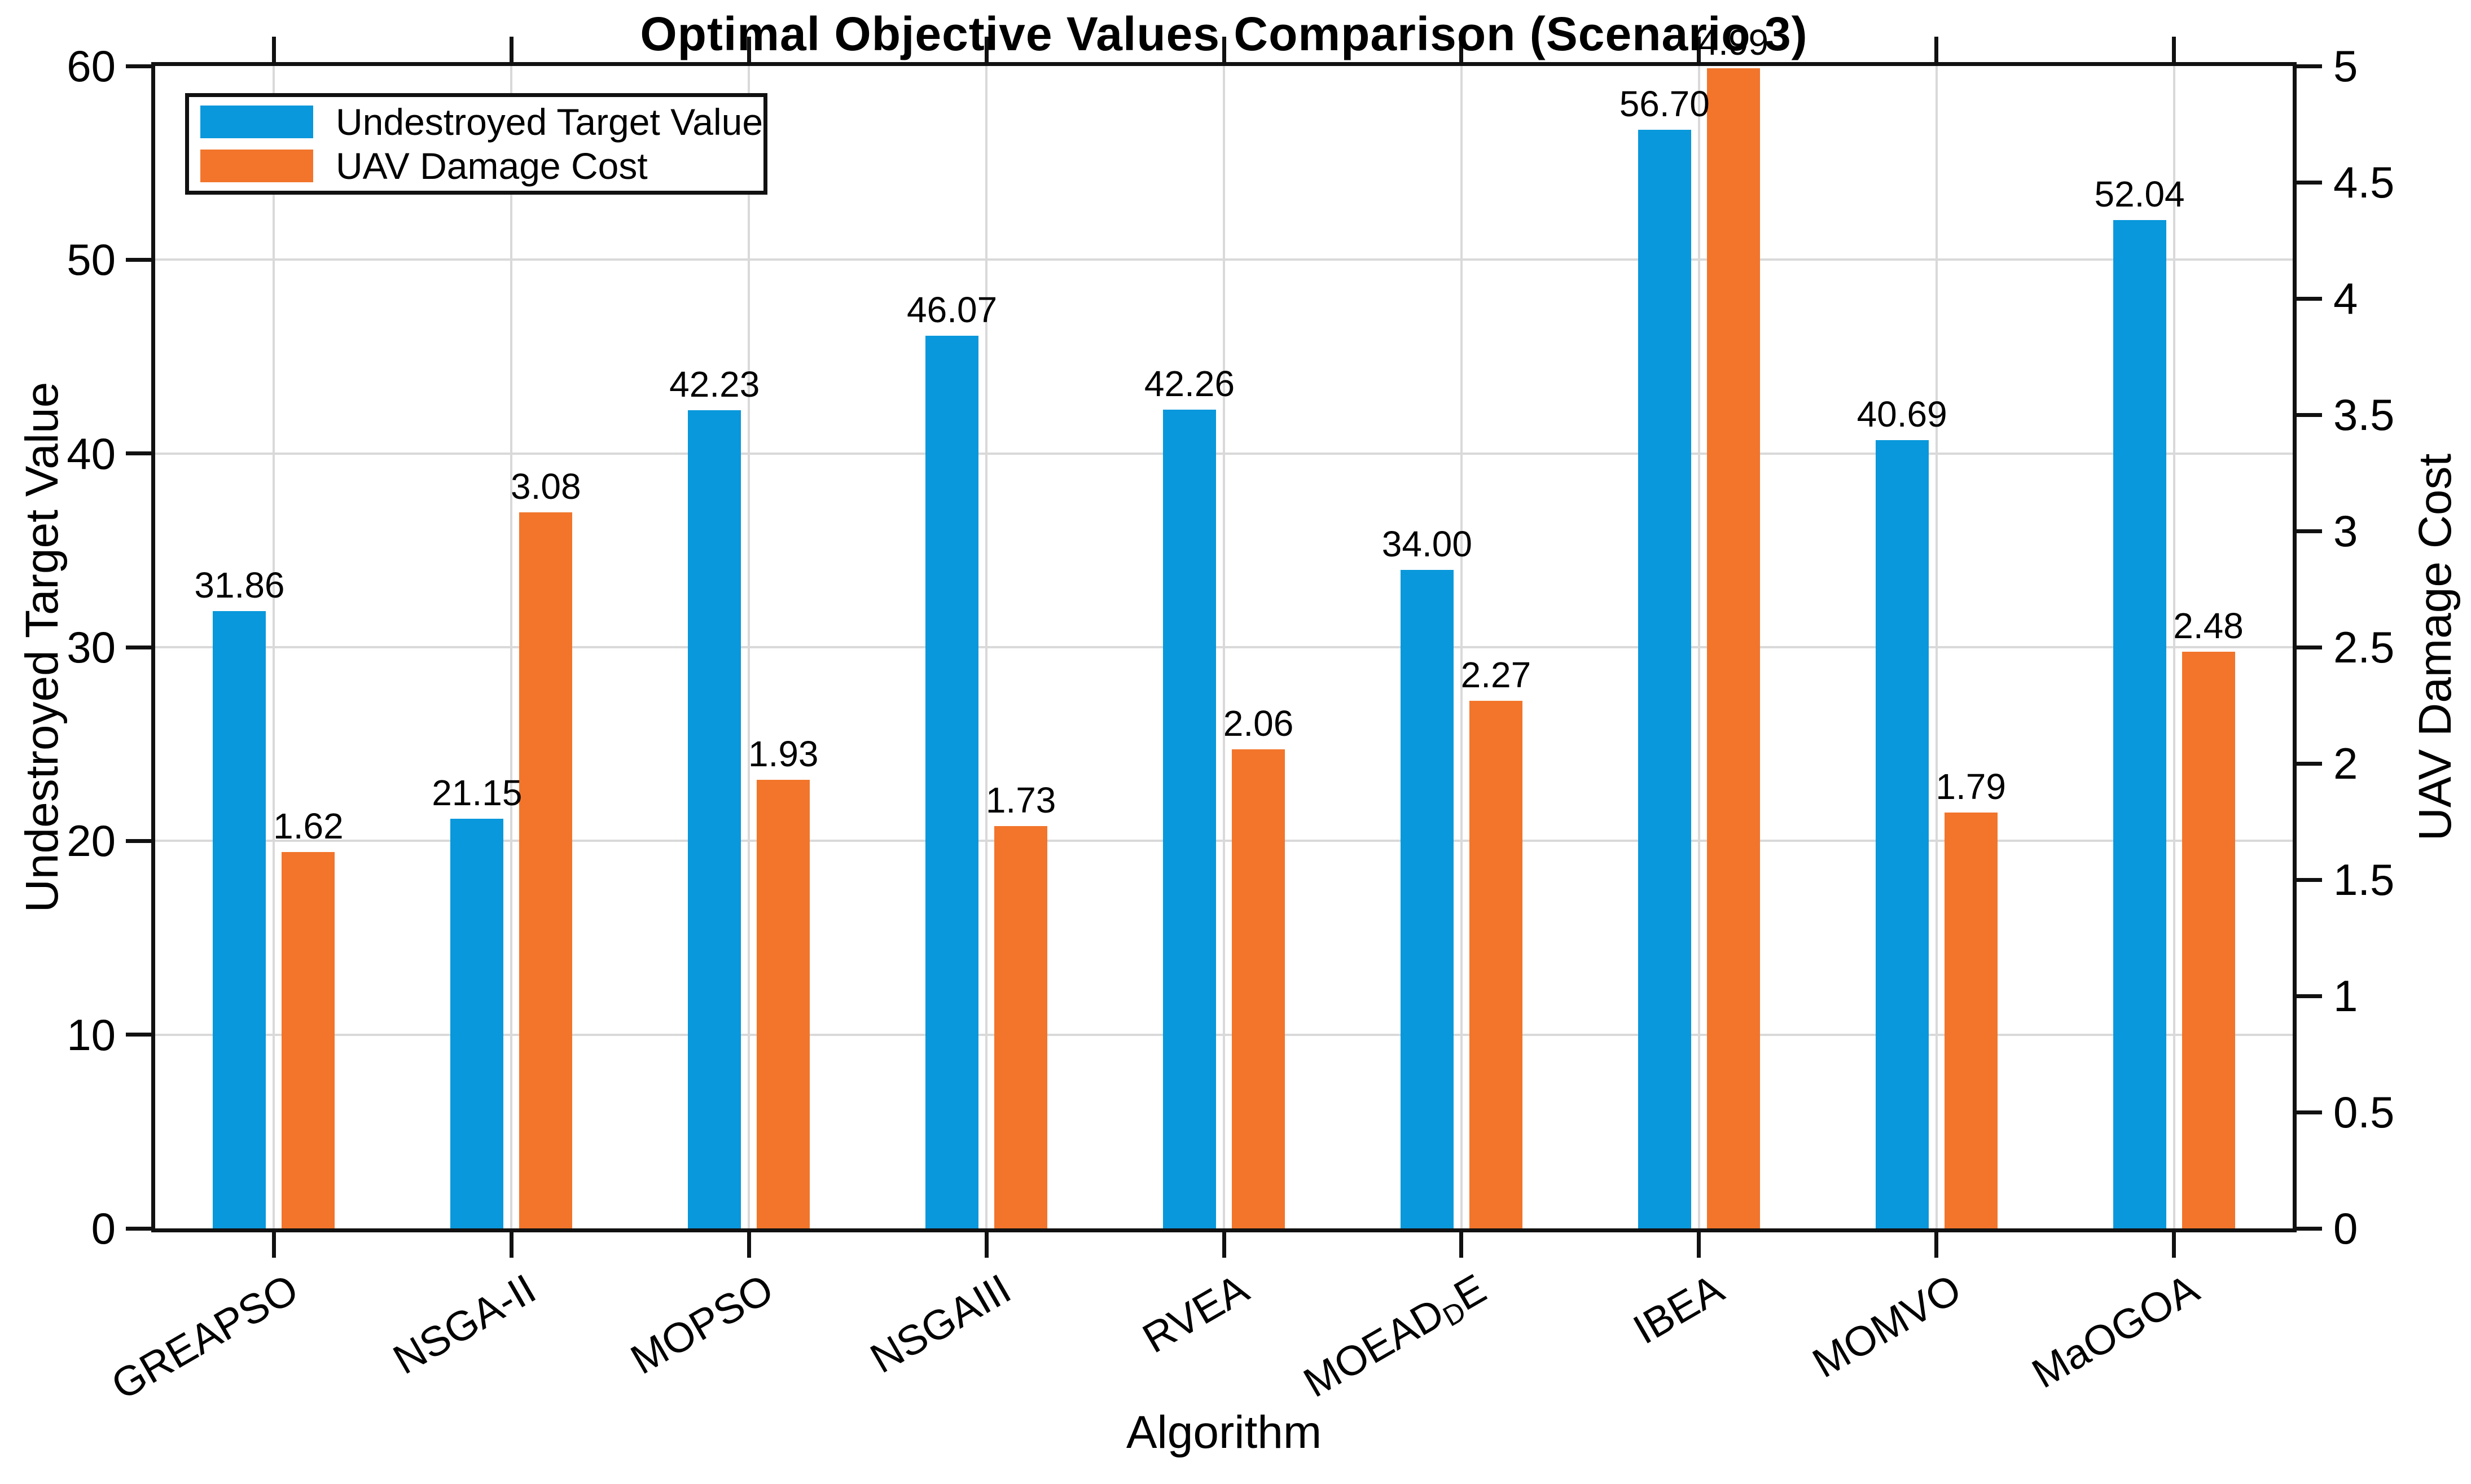  Describe the element at coordinates (204, 1337) in the screenshot. I see `x-category-label: GREAPSO` at that location.